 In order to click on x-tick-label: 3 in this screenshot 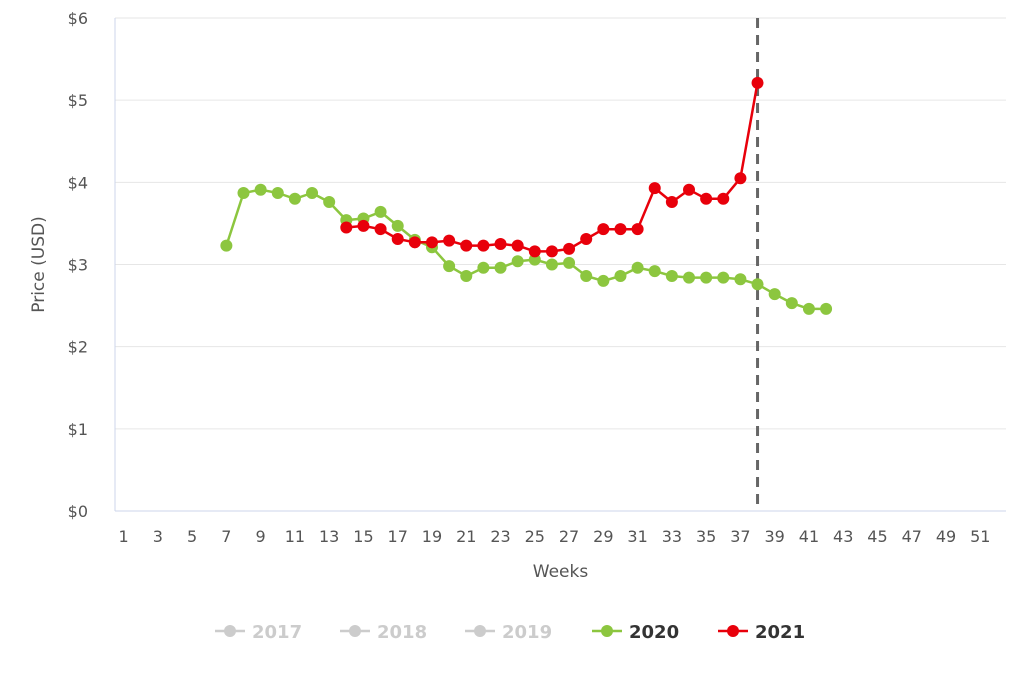, I will do `click(158, 536)`.